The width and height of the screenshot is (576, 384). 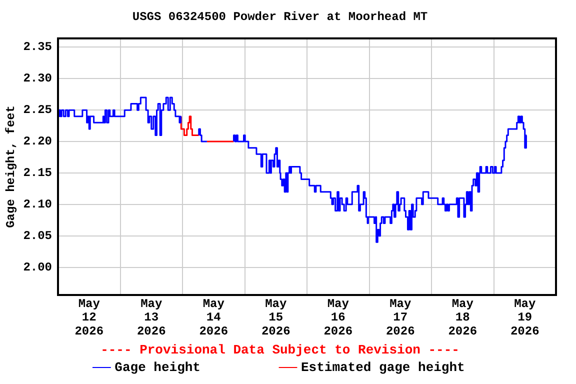 I want to click on y-tick-label: 2.00, so click(x=37, y=267).